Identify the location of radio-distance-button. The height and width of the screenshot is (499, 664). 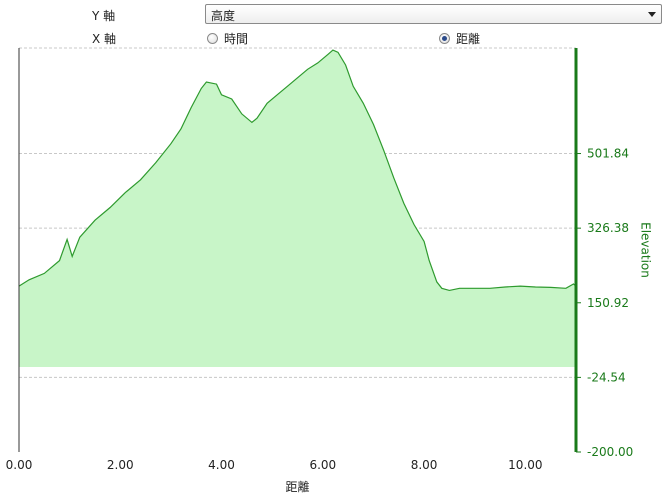
(444, 38).